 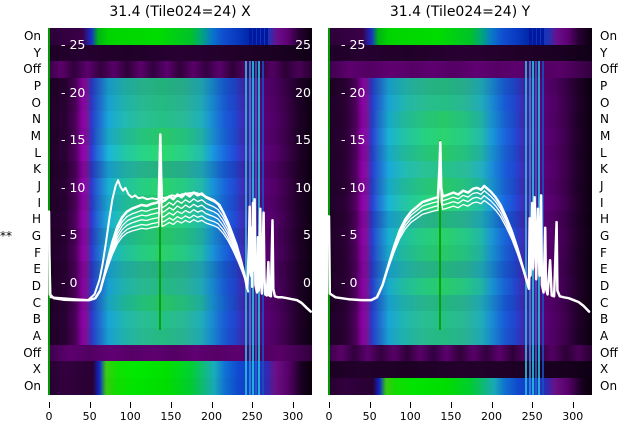 What do you see at coordinates (460, 53) in the screenshot?
I see `heatmap-row-y` at bounding box center [460, 53].